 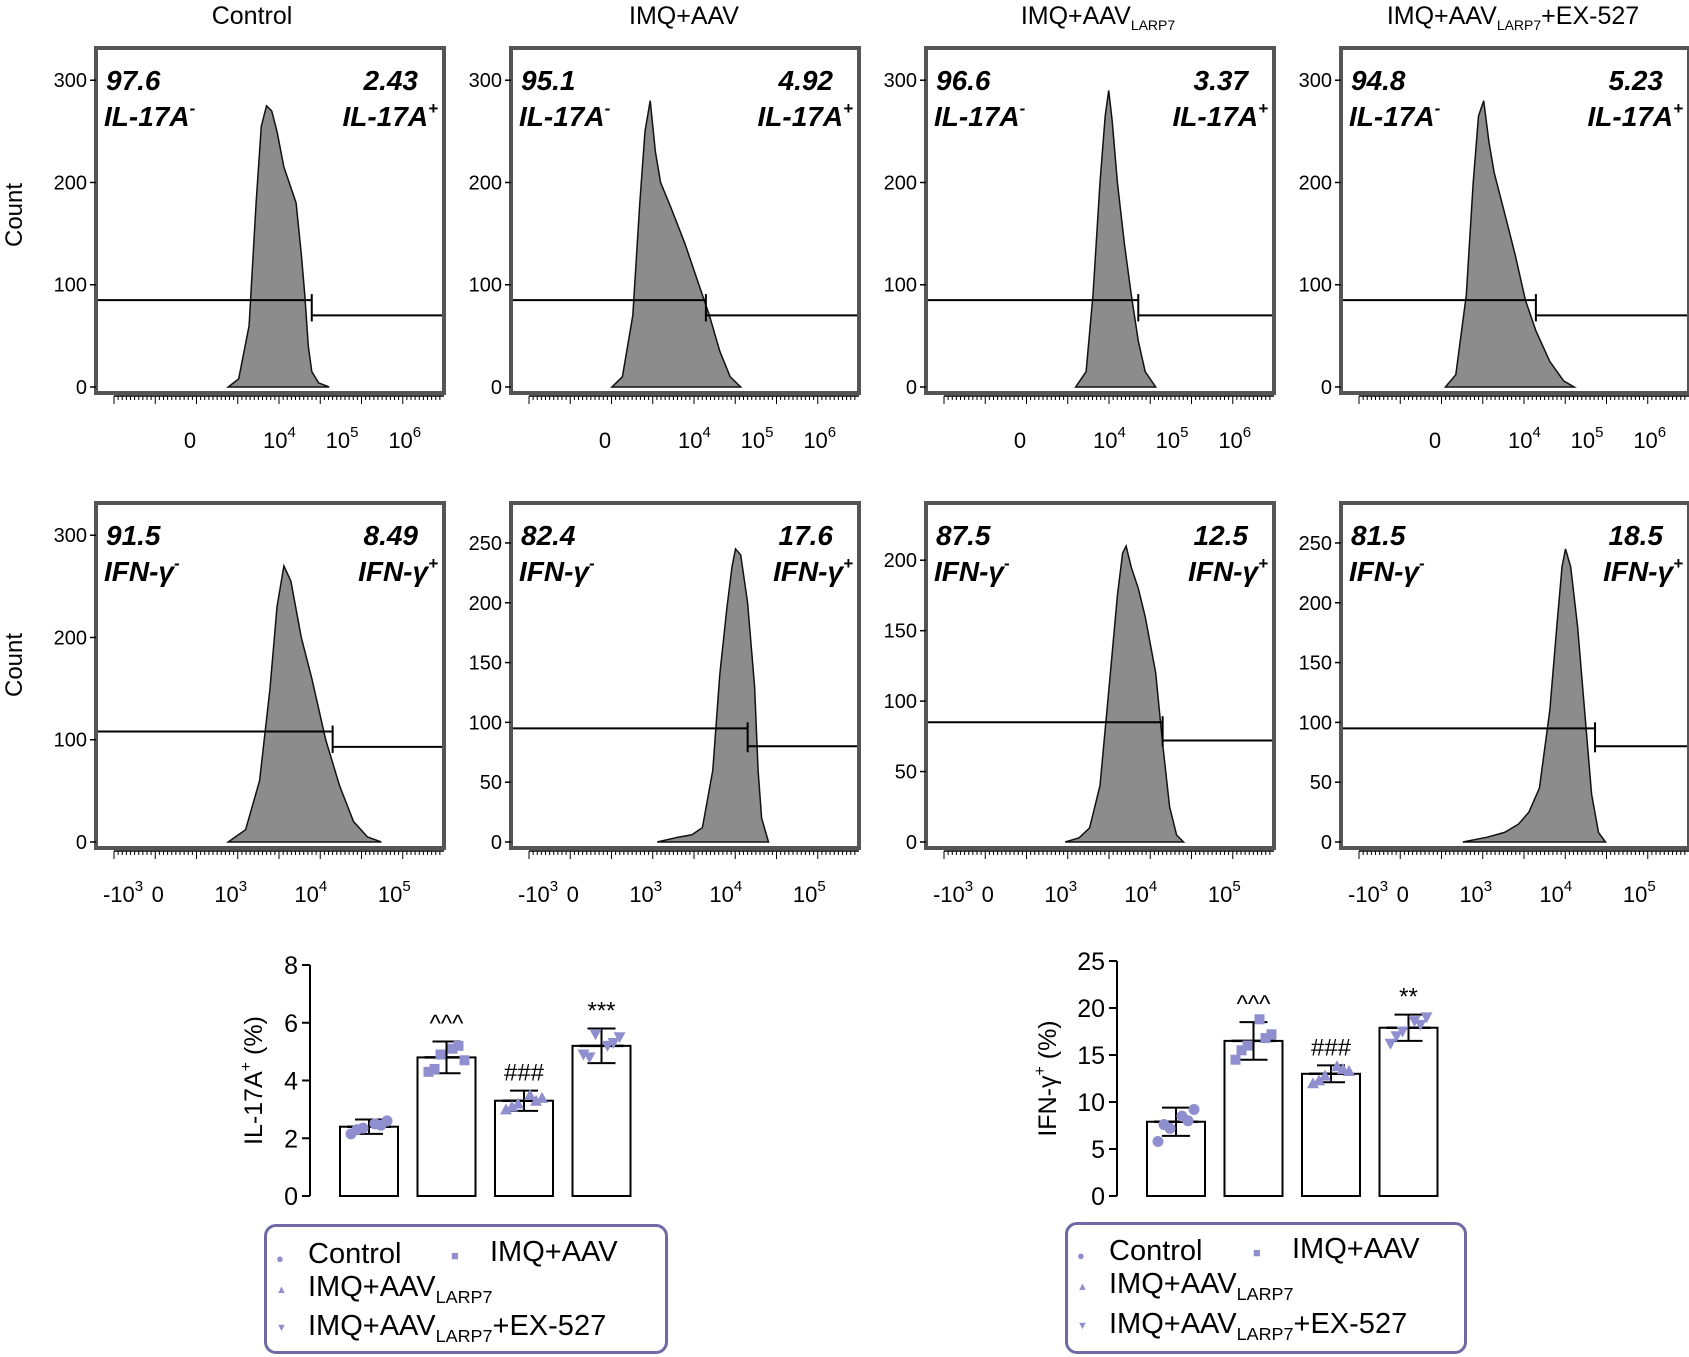 I want to click on negative-percent: 94.8, so click(x=1378, y=80).